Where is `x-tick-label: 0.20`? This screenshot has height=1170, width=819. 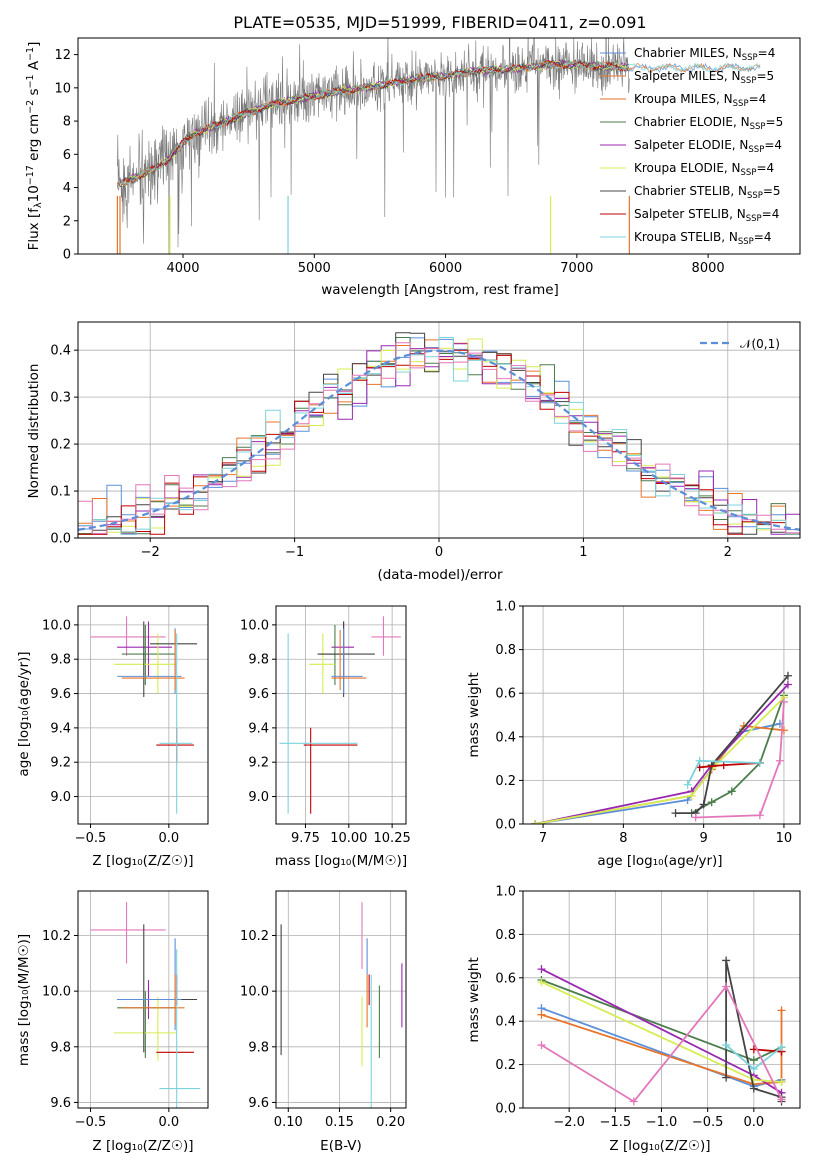
x-tick-label: 0.20 is located at coordinates (390, 1122).